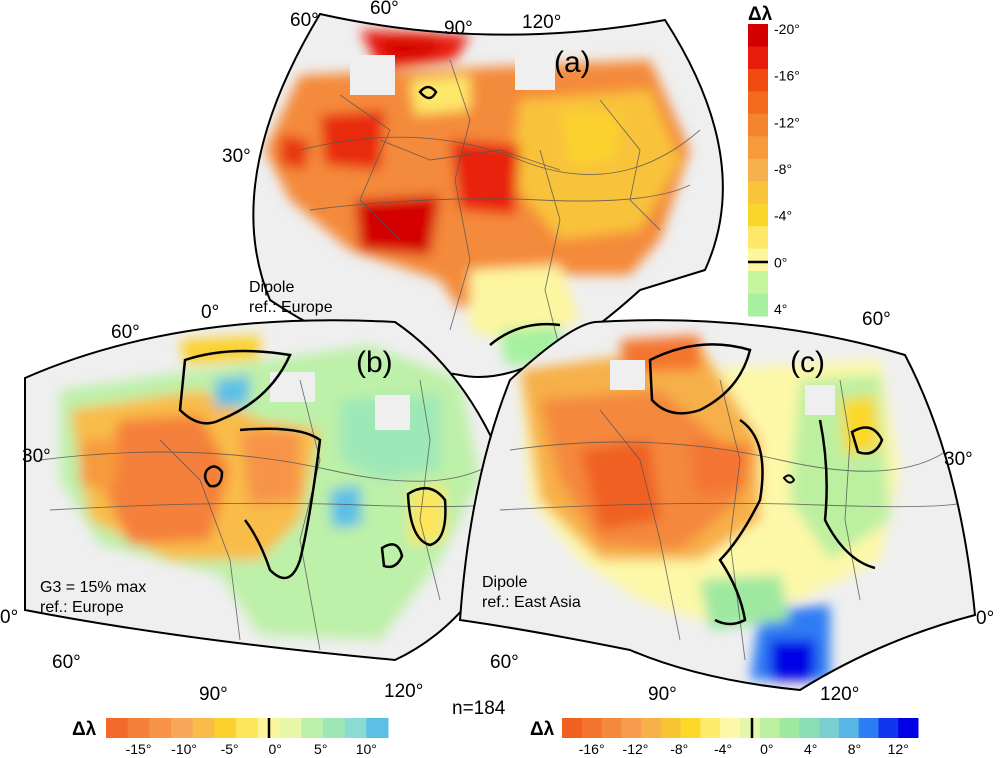  What do you see at coordinates (787, 29) in the screenshot?
I see `colorbar-vertical-tick-label: -20°` at bounding box center [787, 29].